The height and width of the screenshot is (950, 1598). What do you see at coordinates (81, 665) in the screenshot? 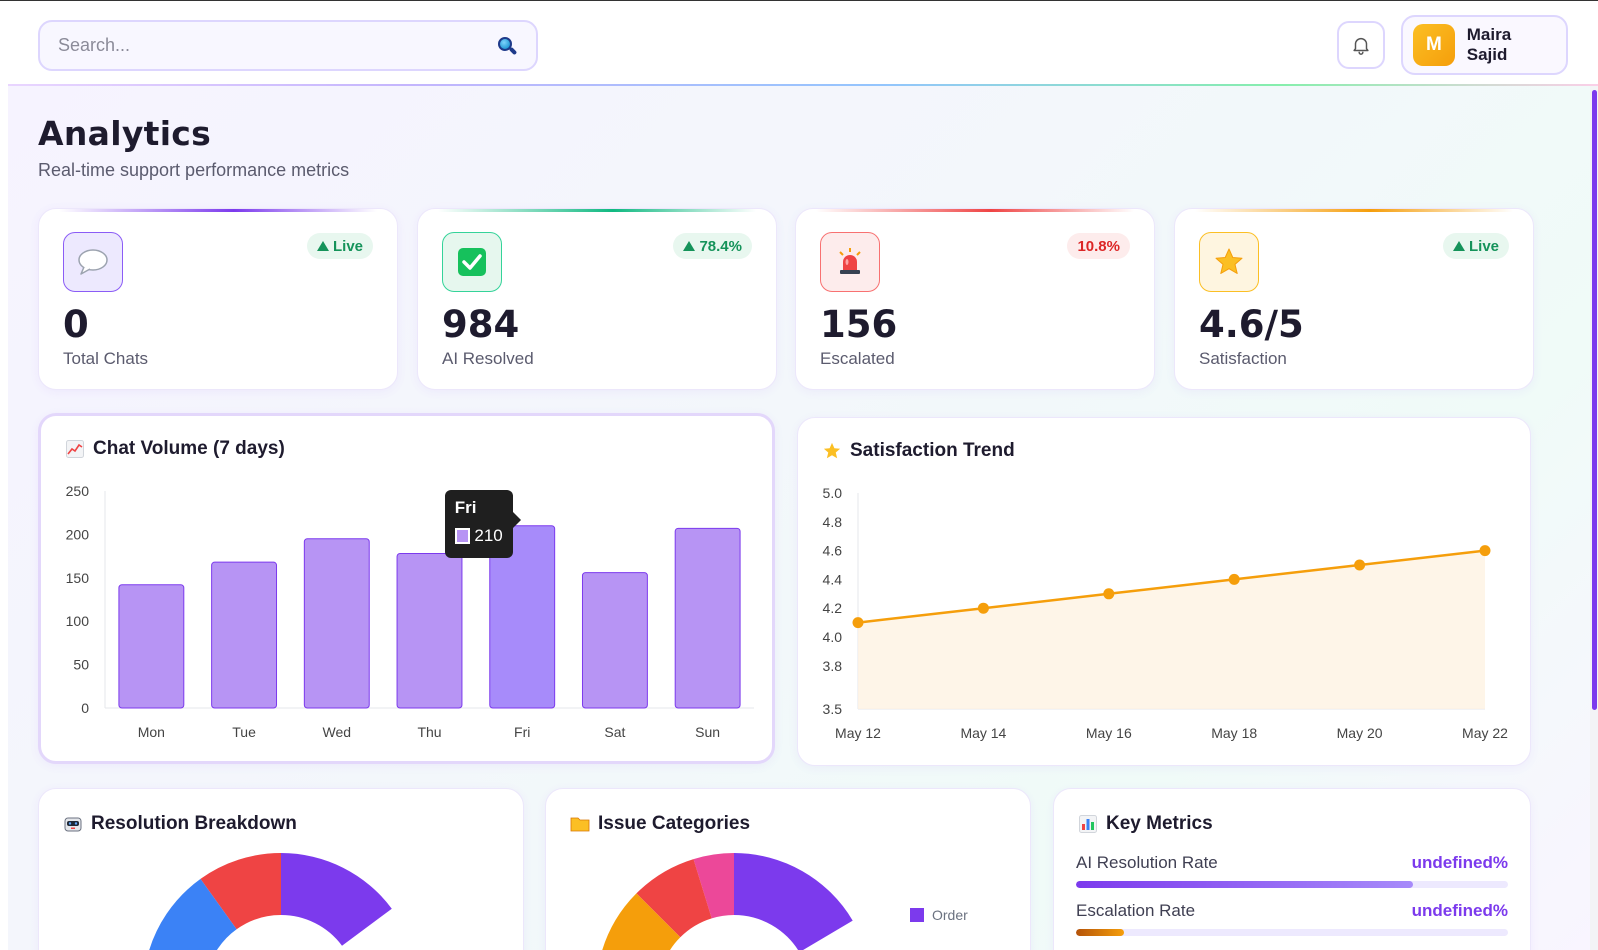
I see `y-tick-label: 50` at bounding box center [81, 665].